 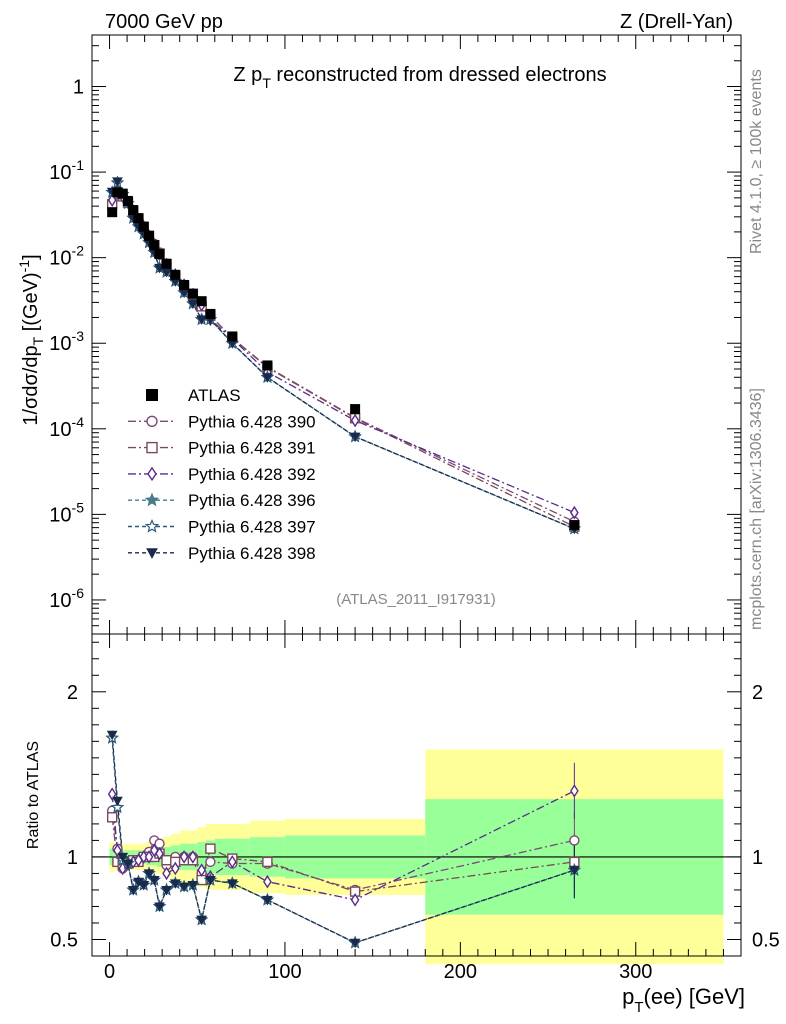 What do you see at coordinates (66, 170) in the screenshot?
I see `main-y-tick-label: 10⁻¹` at bounding box center [66, 170].